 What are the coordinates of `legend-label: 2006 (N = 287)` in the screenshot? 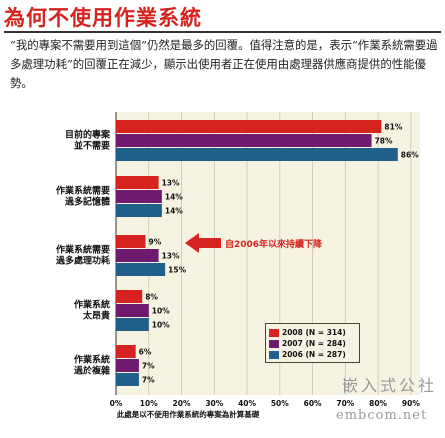 It's located at (314, 354).